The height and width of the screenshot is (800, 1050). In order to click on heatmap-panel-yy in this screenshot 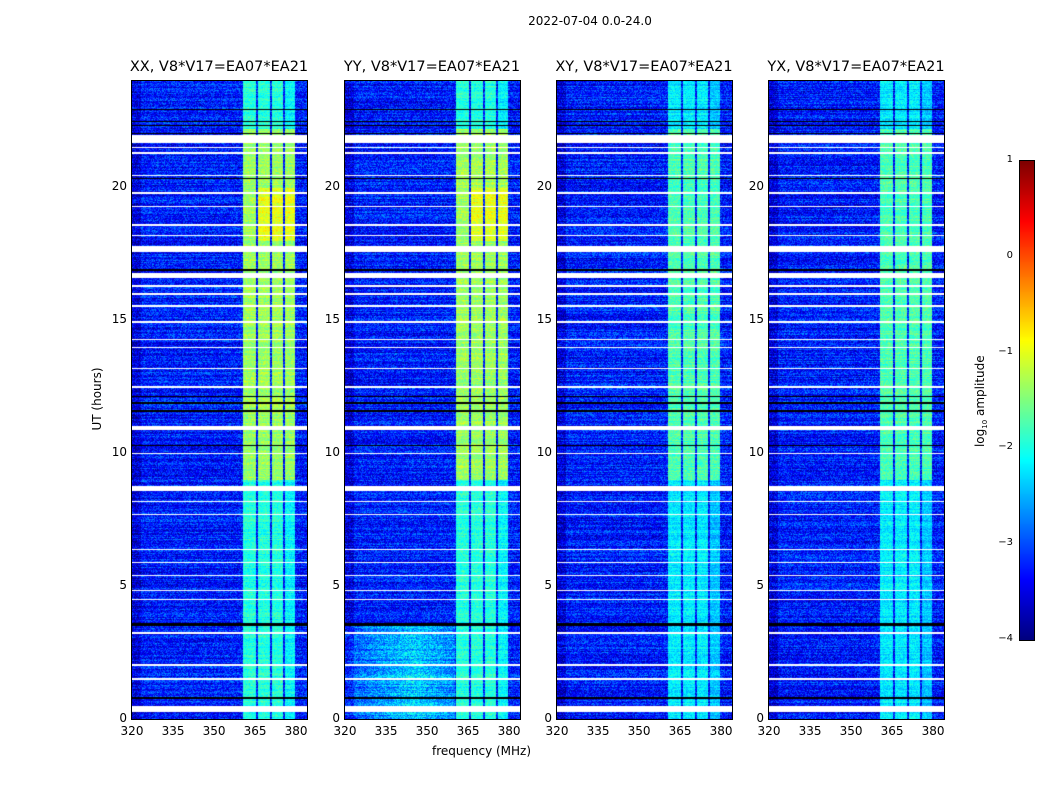, I will do `click(432, 400)`.